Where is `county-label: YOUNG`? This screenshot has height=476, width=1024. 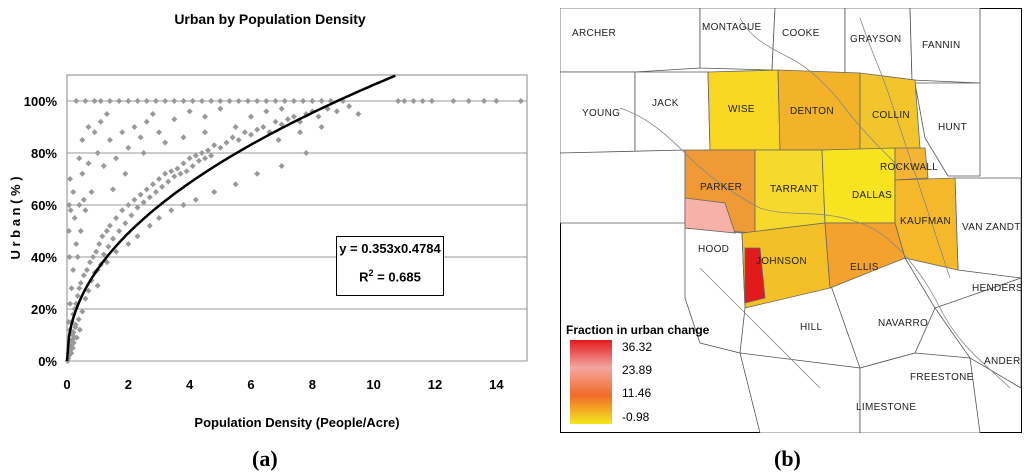
county-label: YOUNG is located at coordinates (601, 113).